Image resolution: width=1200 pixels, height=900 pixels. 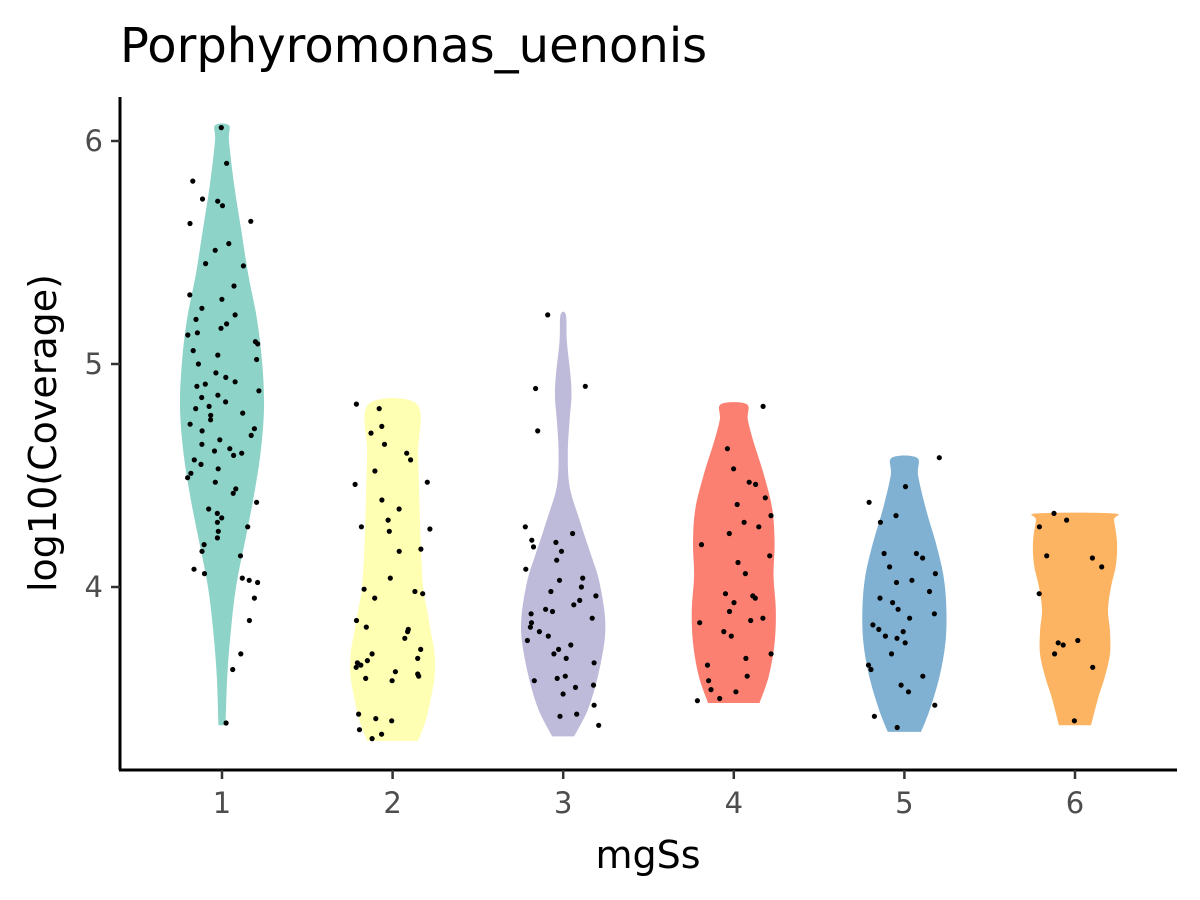 I want to click on x-axis-title: mgSs, so click(x=647, y=855).